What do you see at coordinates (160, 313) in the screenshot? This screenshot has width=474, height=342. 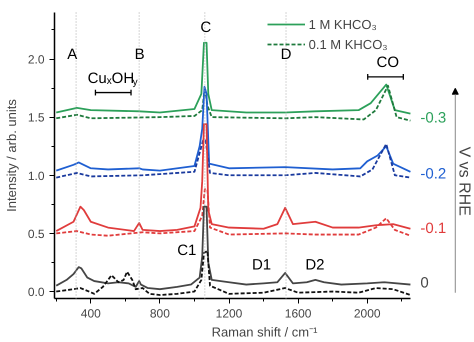 I see `x-tick-label: 800` at bounding box center [160, 313].